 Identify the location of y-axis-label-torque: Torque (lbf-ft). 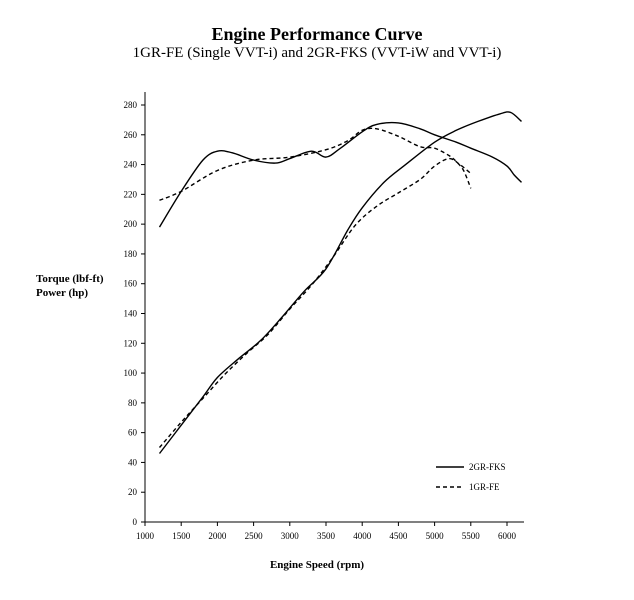
(70, 279).